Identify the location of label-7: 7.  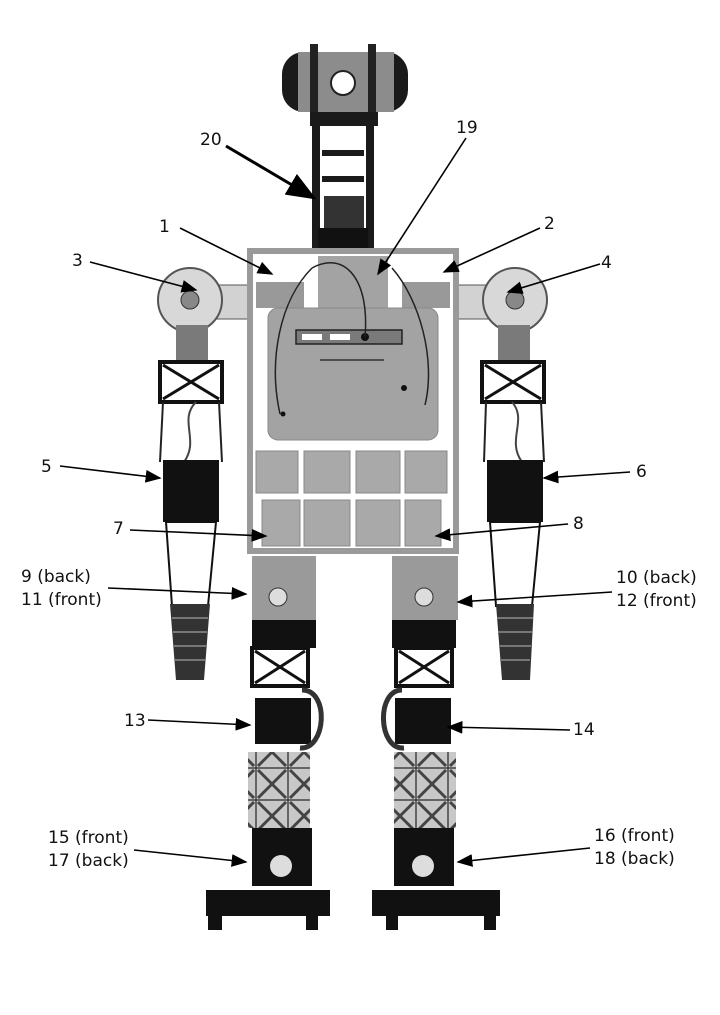
(118, 529).